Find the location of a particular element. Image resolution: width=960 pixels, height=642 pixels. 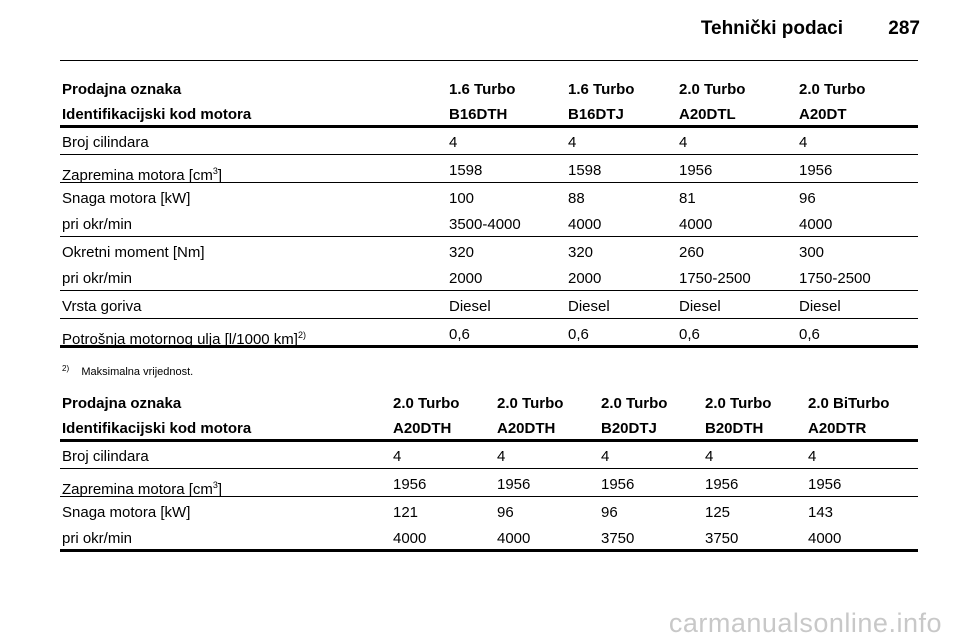

cell: 81 is located at coordinates (687, 198).